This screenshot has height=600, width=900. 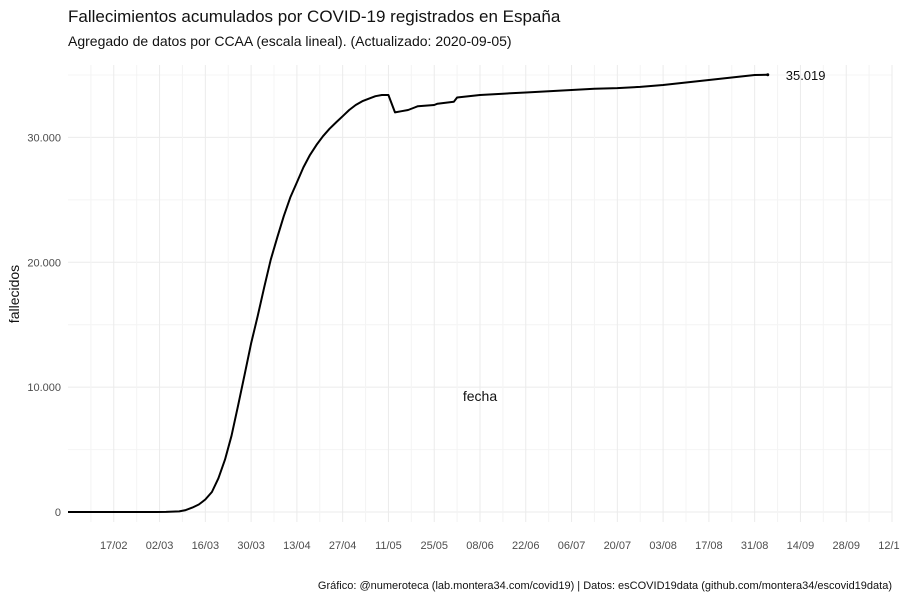 I want to click on series-end-point, so click(x=768, y=75).